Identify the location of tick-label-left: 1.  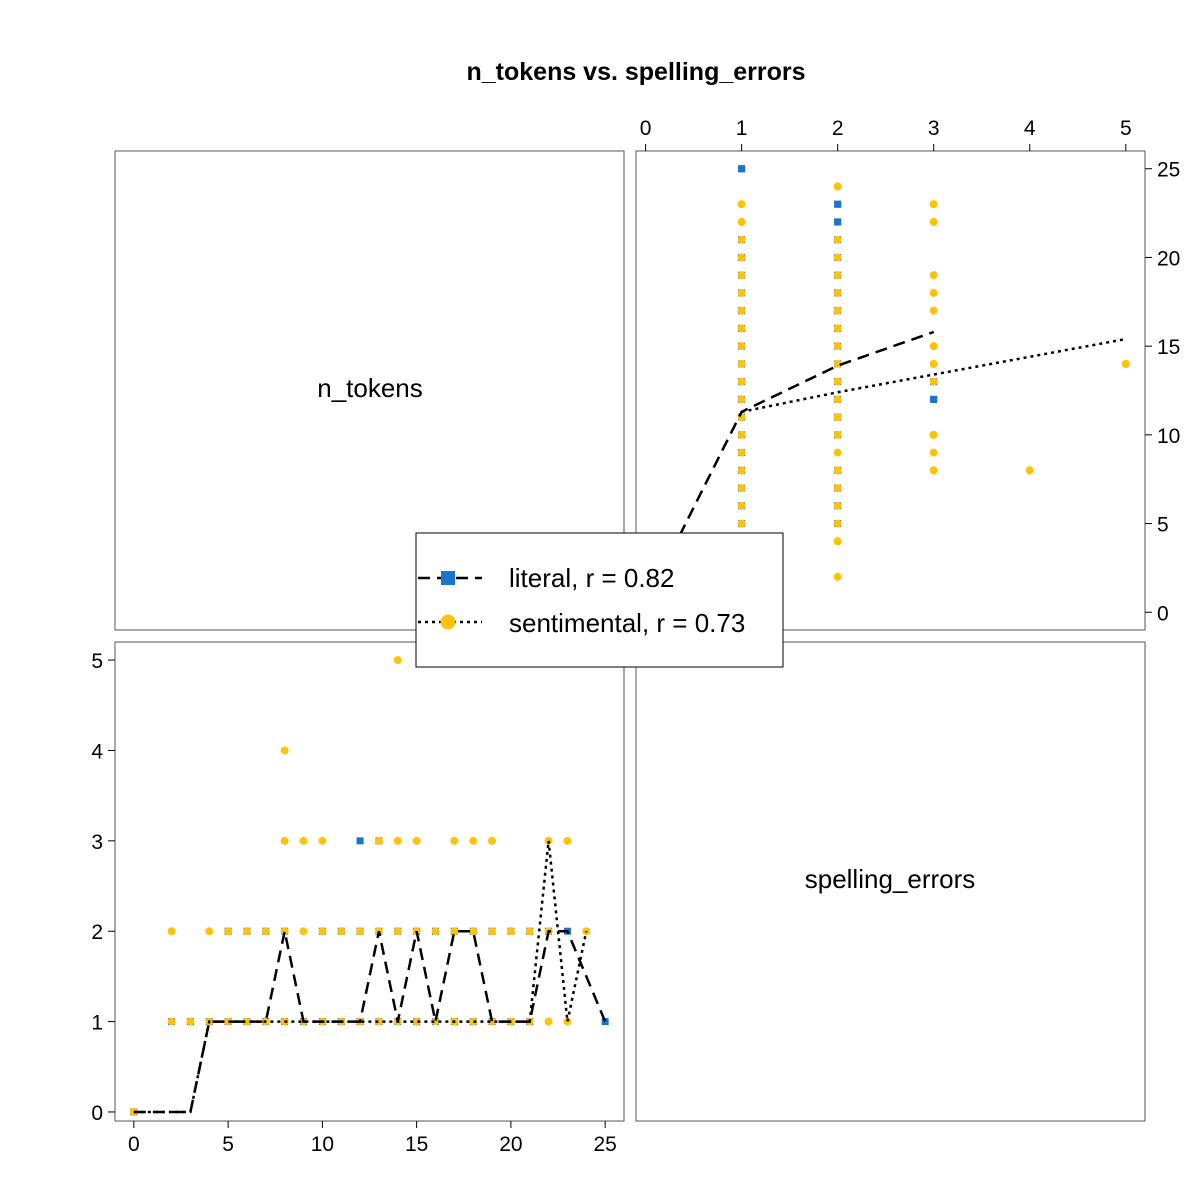
(97, 1023).